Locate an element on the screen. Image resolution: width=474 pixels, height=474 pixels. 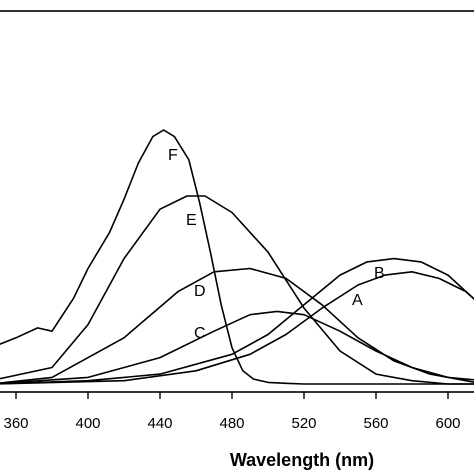
x-ticks-group is located at coordinates (232, 395).